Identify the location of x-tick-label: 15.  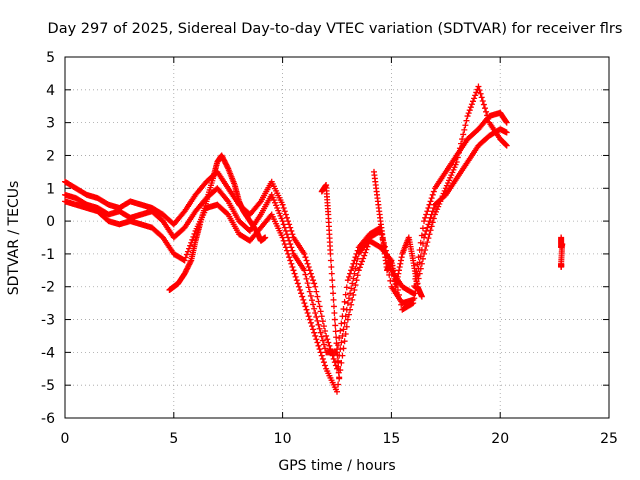
(391, 439).